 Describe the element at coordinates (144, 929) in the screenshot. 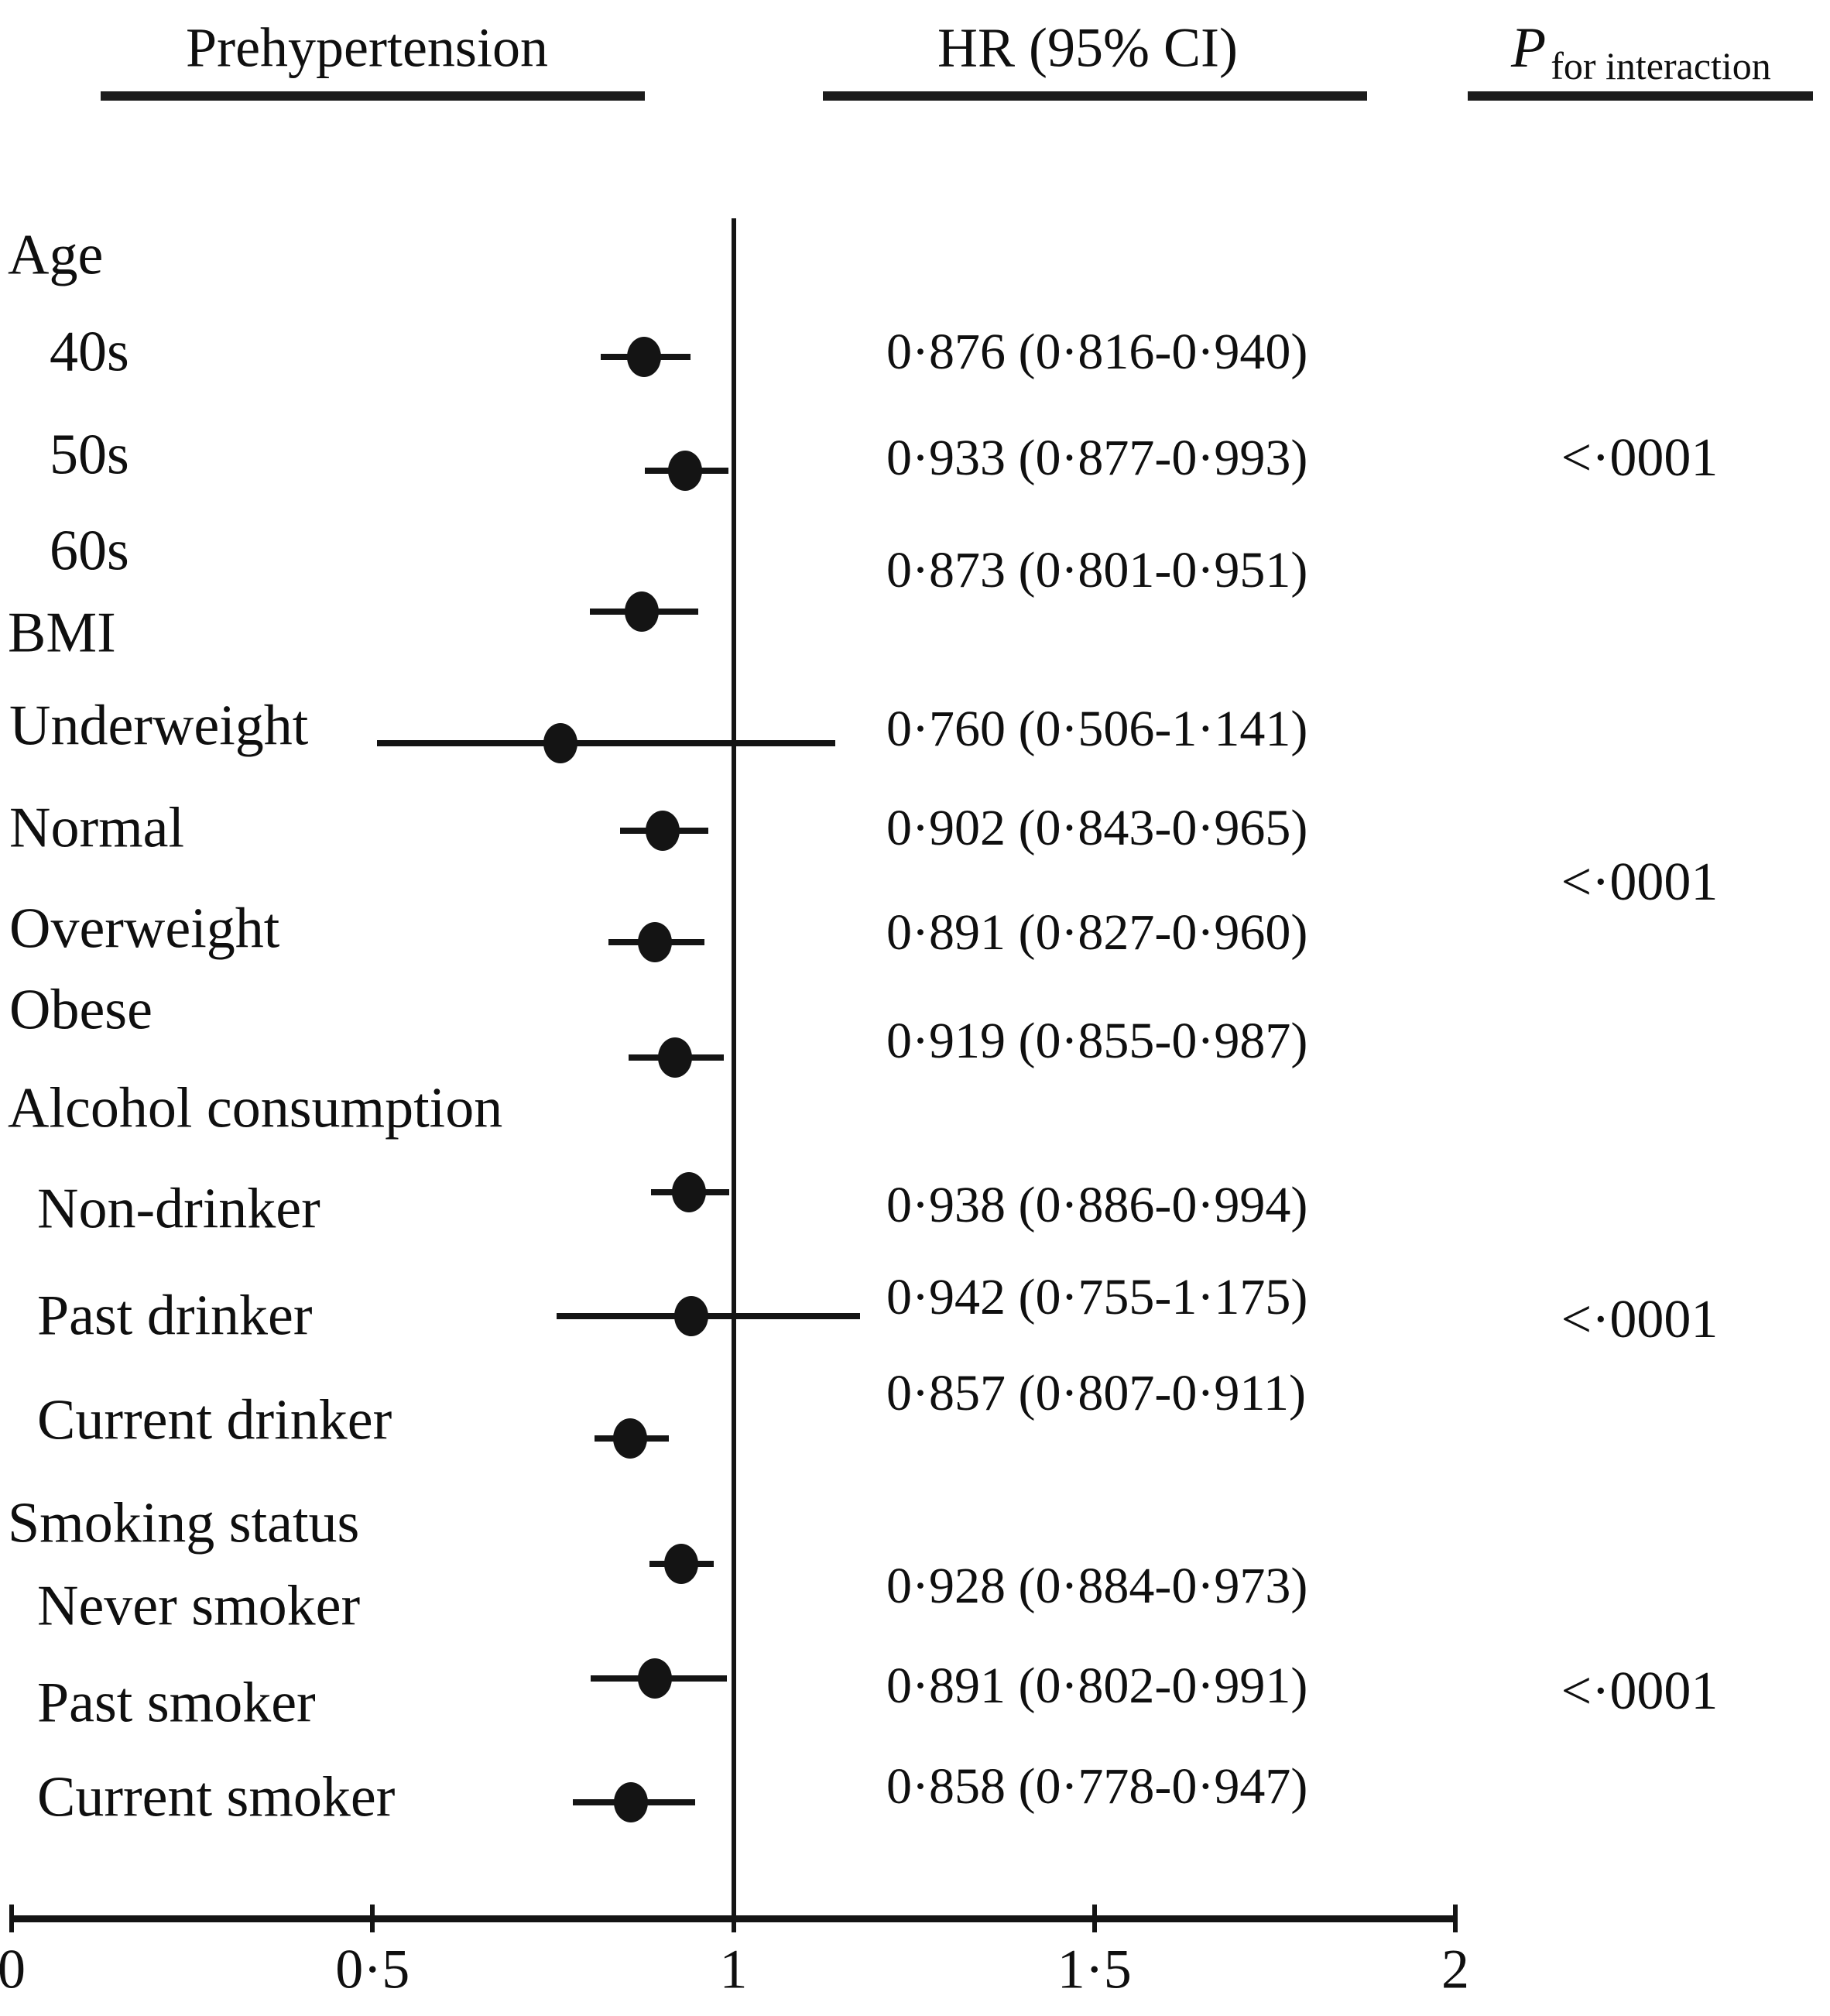

I see `row-label: Overweight` at that location.